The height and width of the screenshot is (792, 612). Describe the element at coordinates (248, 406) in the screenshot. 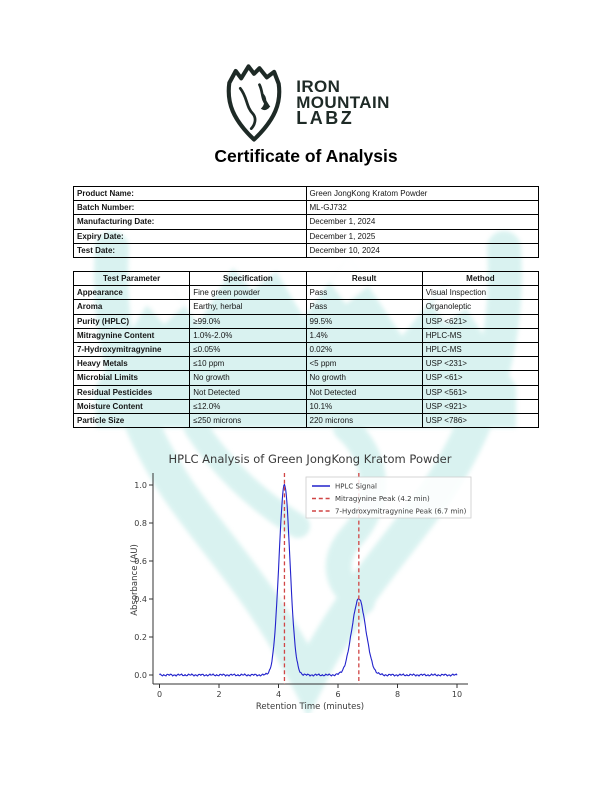

I see `specification-cell: ≤12.0%` at that location.